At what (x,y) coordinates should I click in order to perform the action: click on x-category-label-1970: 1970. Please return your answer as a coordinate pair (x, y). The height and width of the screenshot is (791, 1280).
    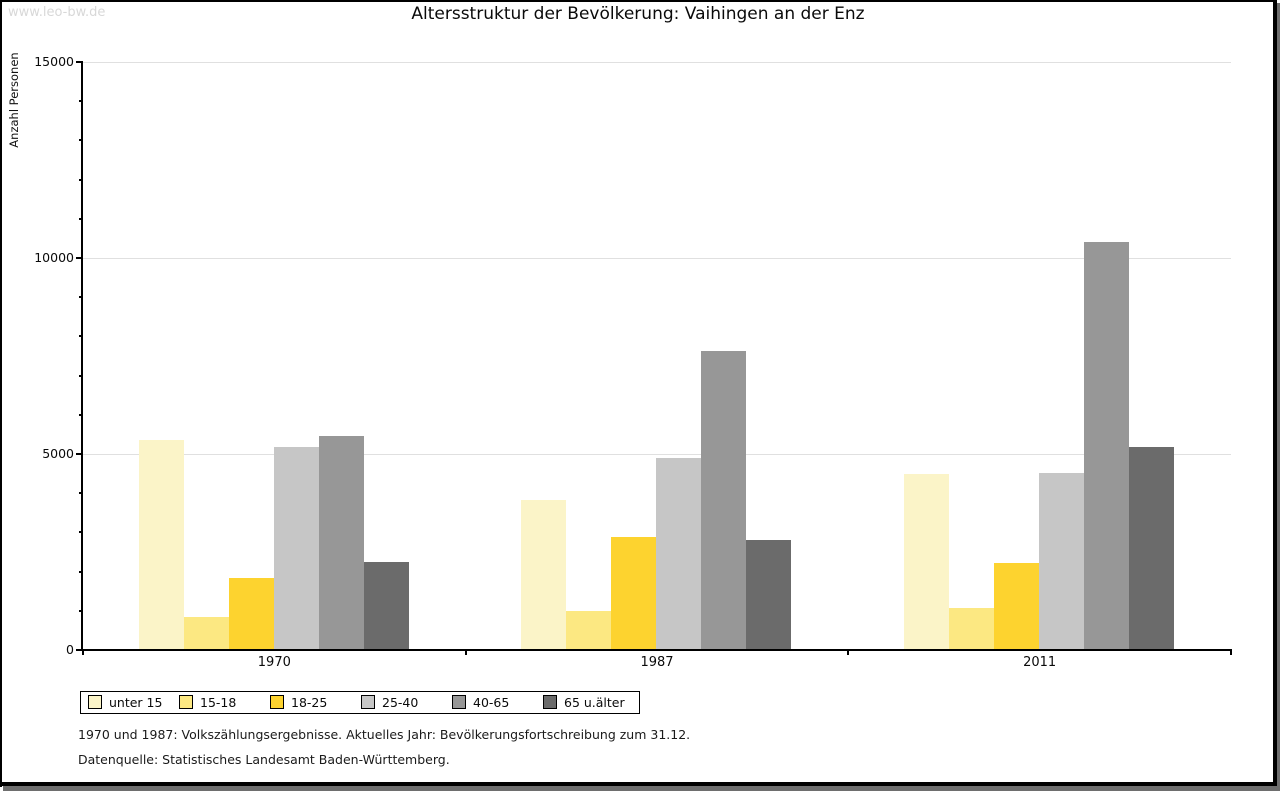
    Looking at the image, I should click on (274, 662).